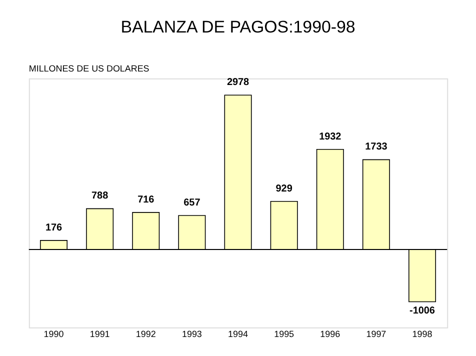 The height and width of the screenshot is (356, 476). I want to click on data-label: 657, so click(192, 203).